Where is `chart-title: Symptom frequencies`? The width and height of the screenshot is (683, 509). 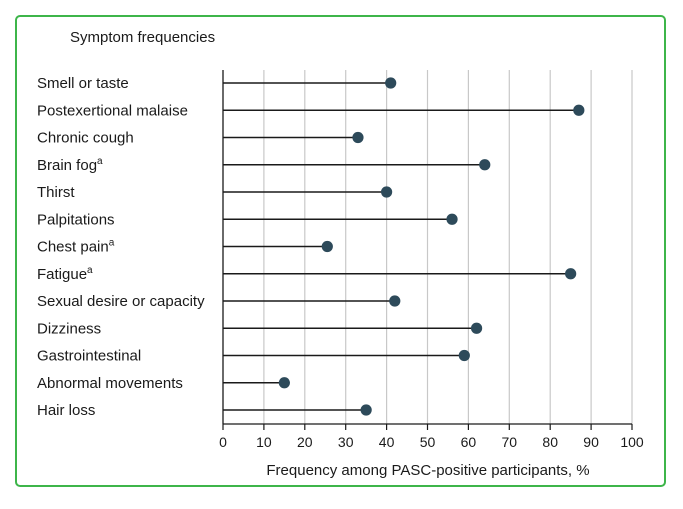
chart-title: Symptom frequencies is located at coordinates (142, 37).